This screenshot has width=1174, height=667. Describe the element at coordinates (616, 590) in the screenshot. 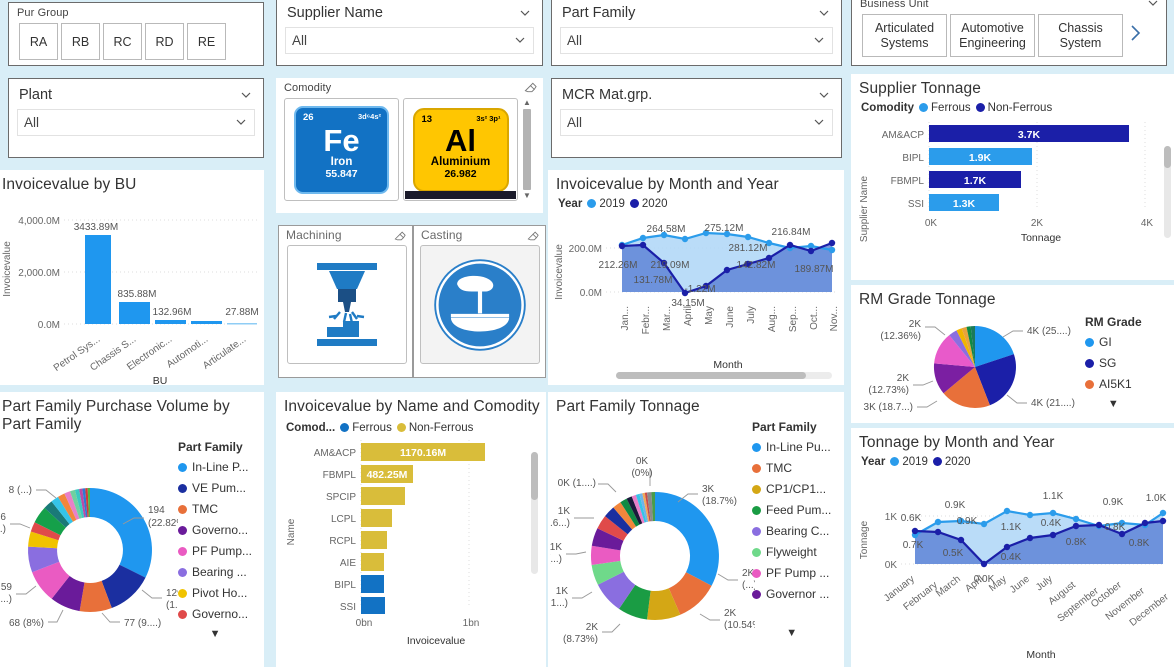

I see `slice-bearing-c` at that location.